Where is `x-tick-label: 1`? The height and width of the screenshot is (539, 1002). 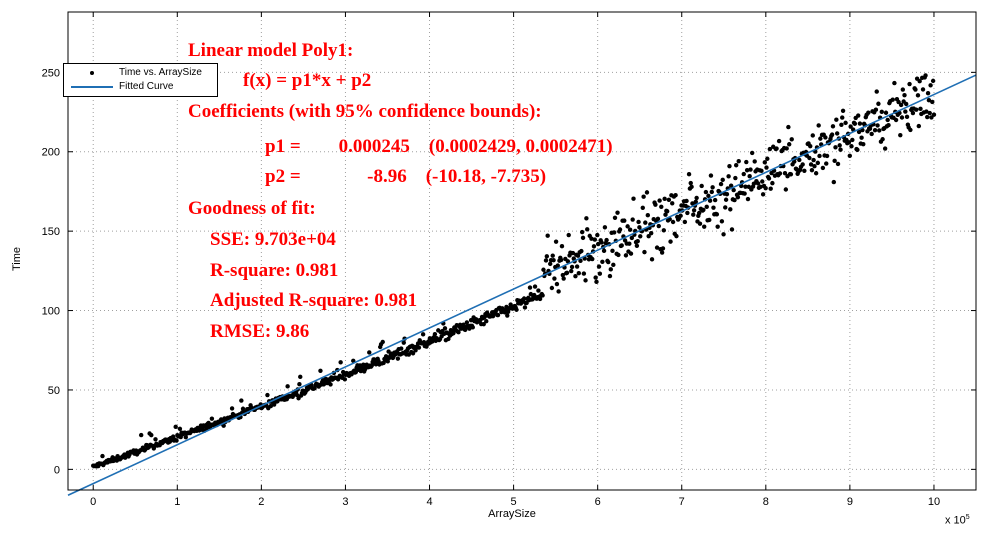
x-tick-label: 1 is located at coordinates (177, 502).